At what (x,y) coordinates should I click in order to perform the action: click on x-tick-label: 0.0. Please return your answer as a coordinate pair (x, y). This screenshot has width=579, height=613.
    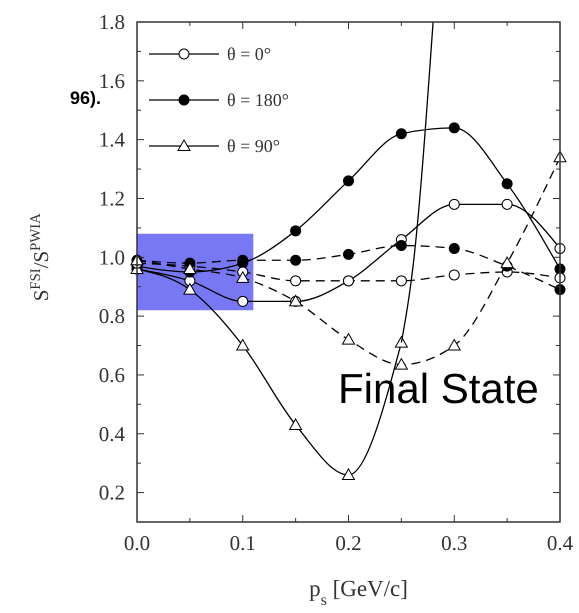
    Looking at the image, I should click on (137, 543).